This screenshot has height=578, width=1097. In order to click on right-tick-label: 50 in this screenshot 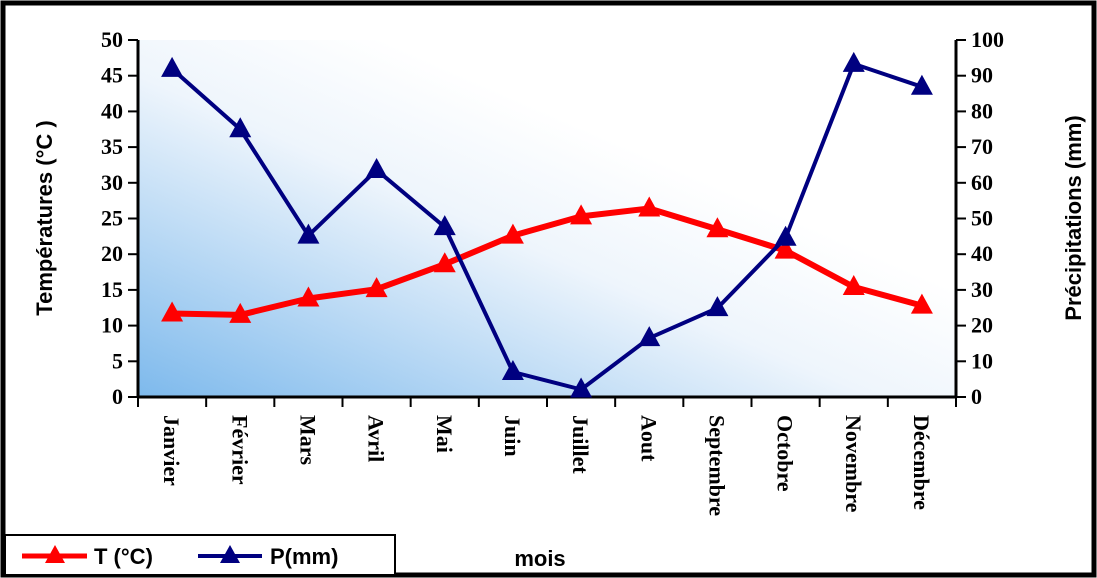, I will do `click(982, 218)`.